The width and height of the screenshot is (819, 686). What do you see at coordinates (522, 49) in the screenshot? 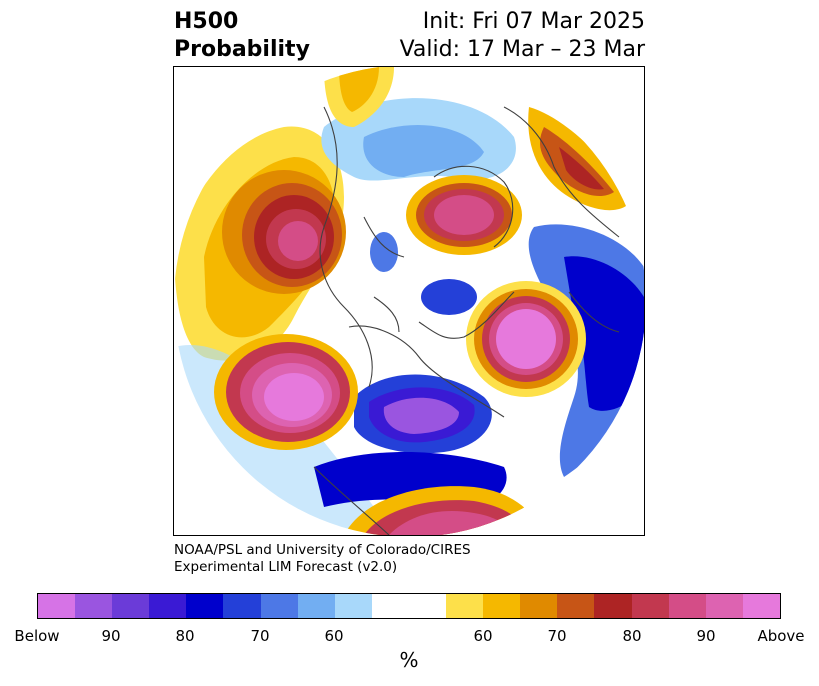
I see `valid-range: Valid: 17 Mar – 23 Mar` at bounding box center [522, 49].